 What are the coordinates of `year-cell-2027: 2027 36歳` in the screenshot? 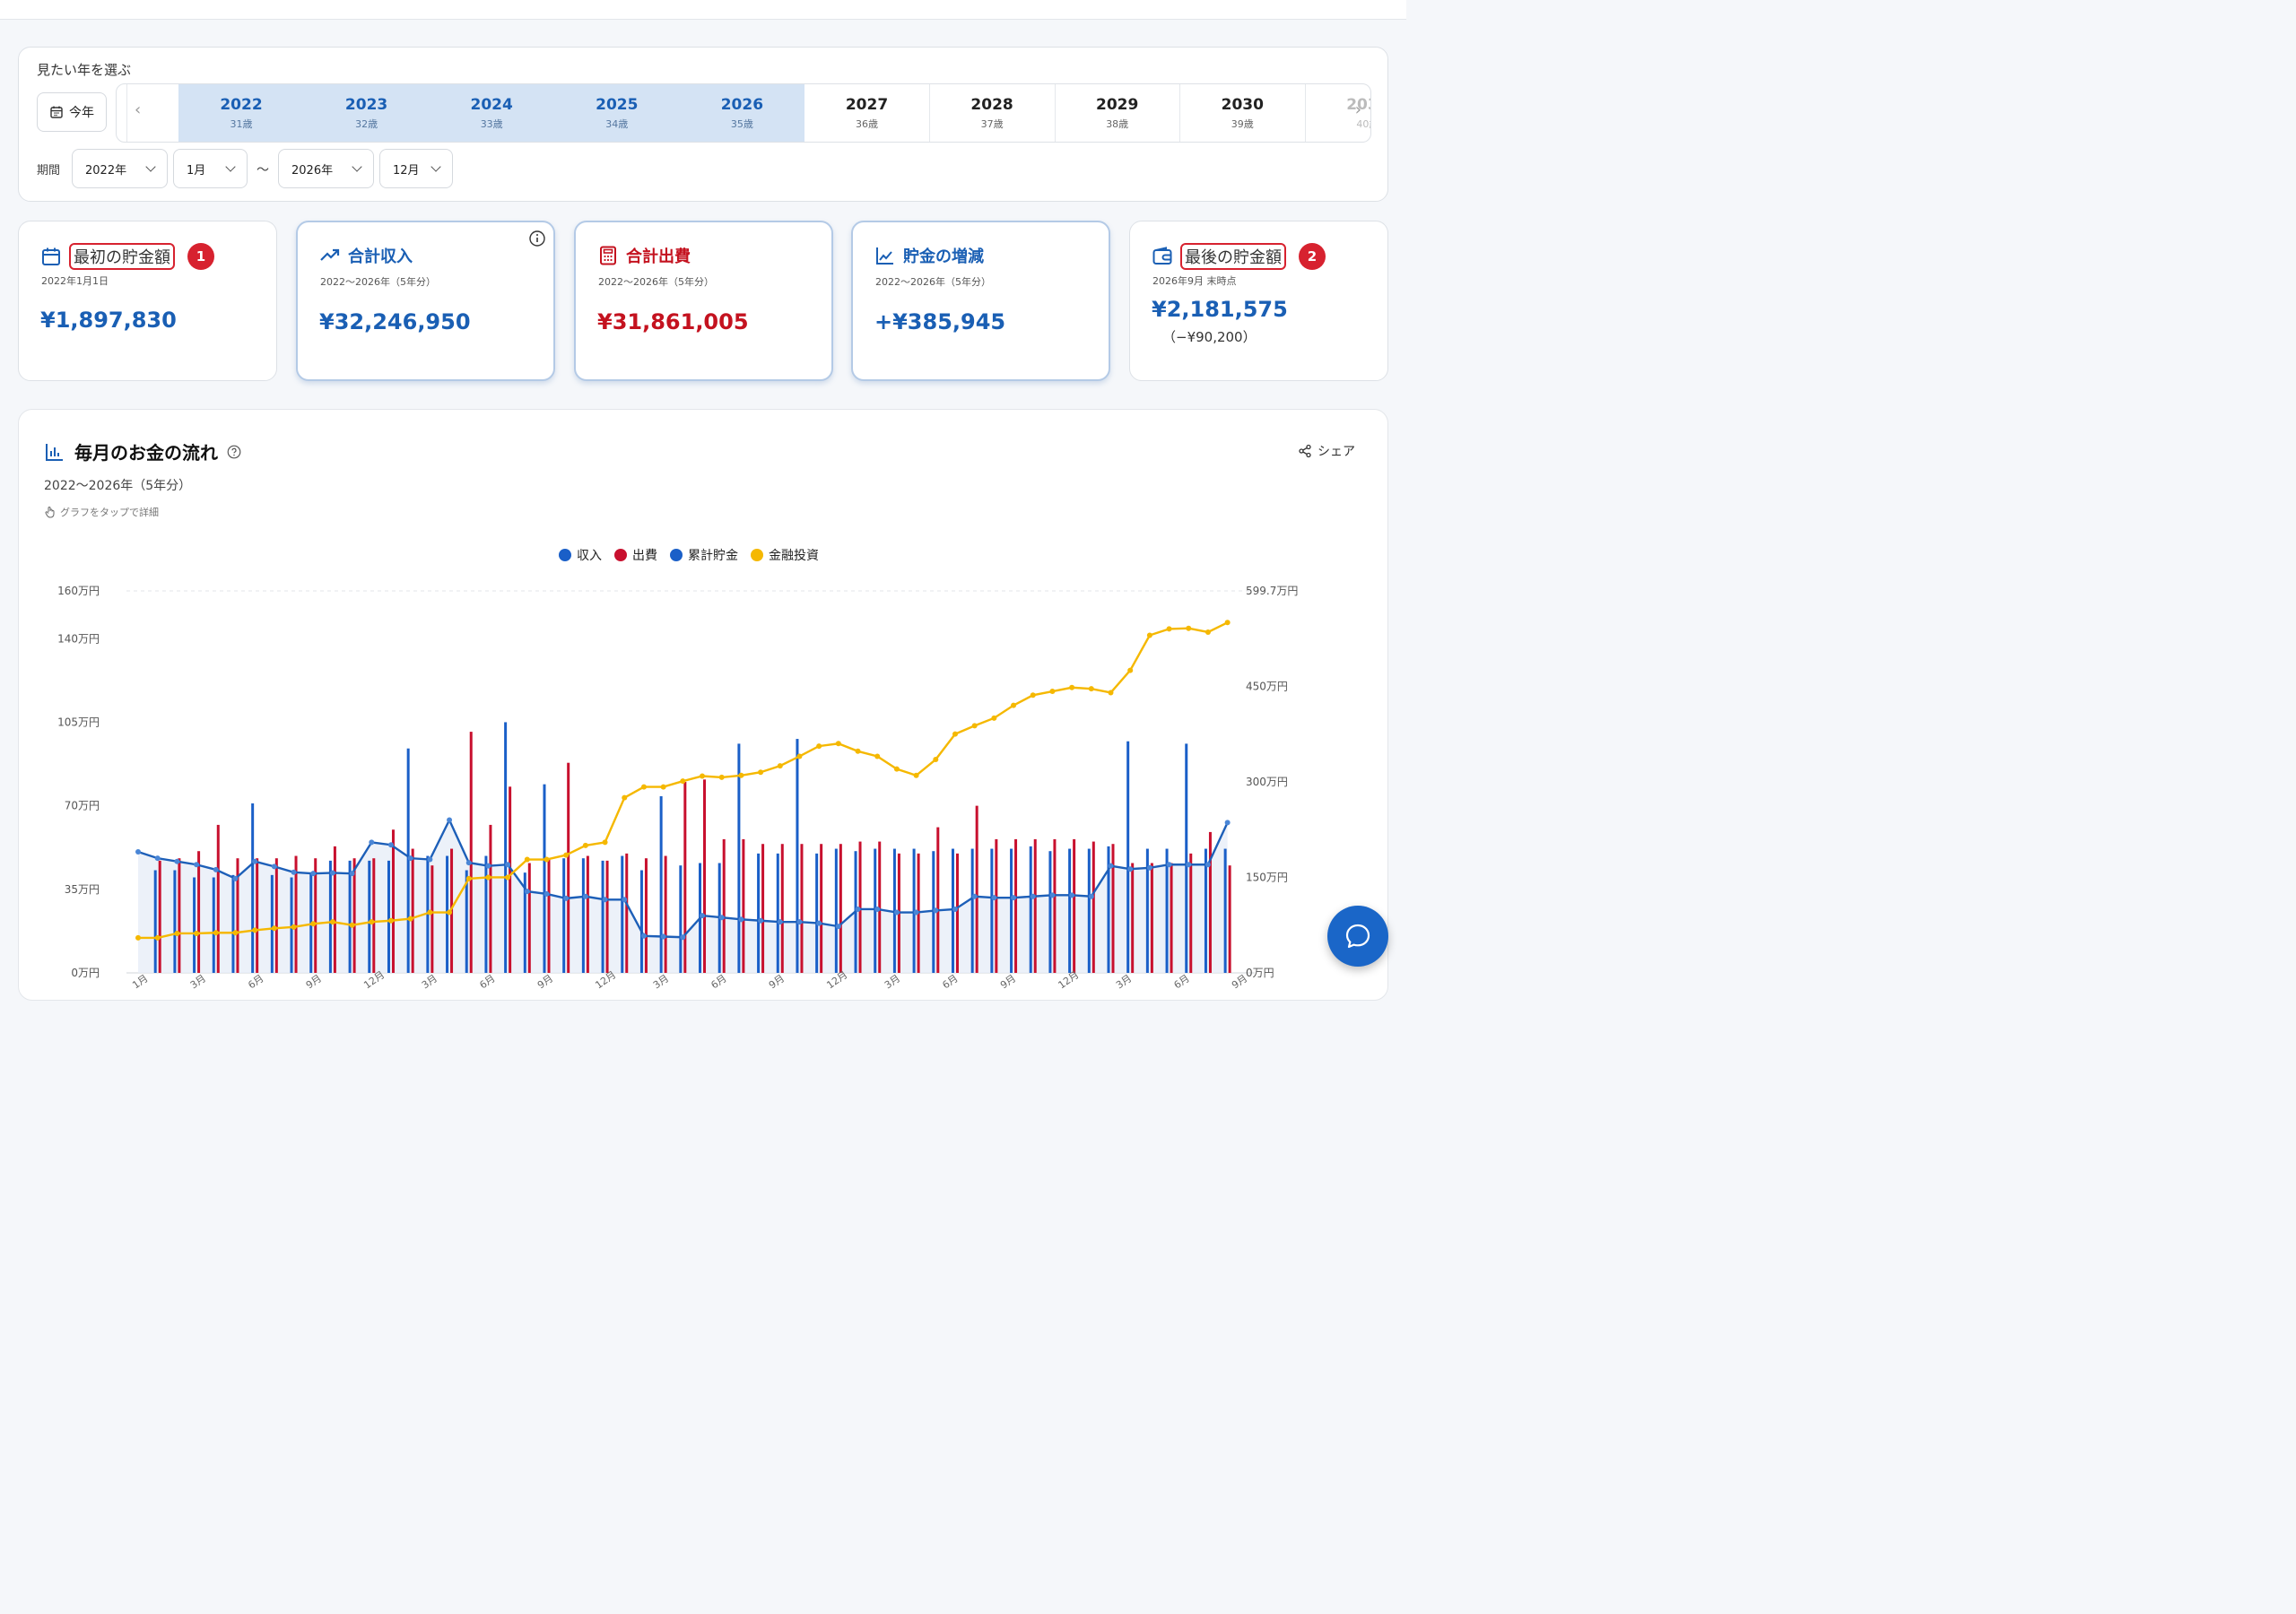 It's located at (867, 113).